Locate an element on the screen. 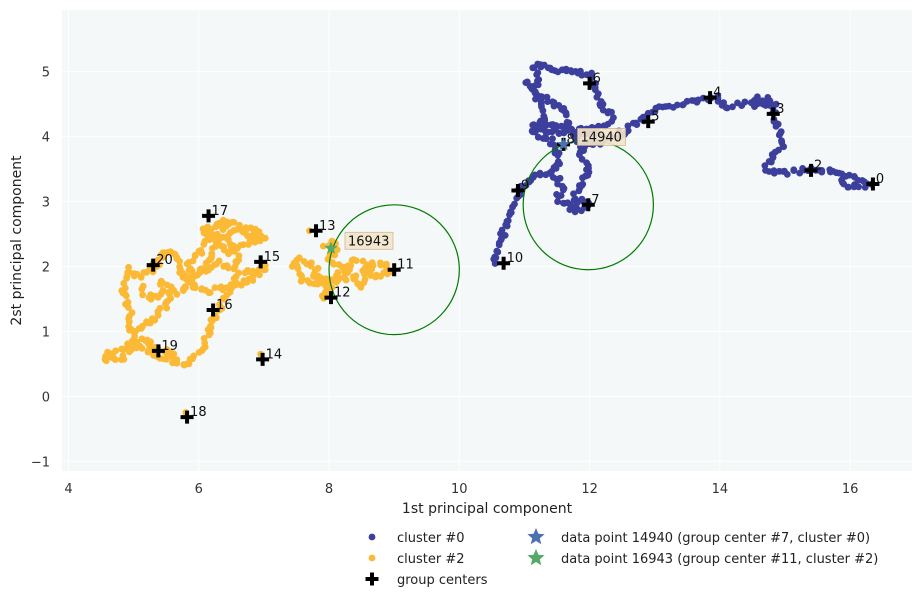 The image size is (923, 602). y-tick-label: 0 is located at coordinates (46, 397).